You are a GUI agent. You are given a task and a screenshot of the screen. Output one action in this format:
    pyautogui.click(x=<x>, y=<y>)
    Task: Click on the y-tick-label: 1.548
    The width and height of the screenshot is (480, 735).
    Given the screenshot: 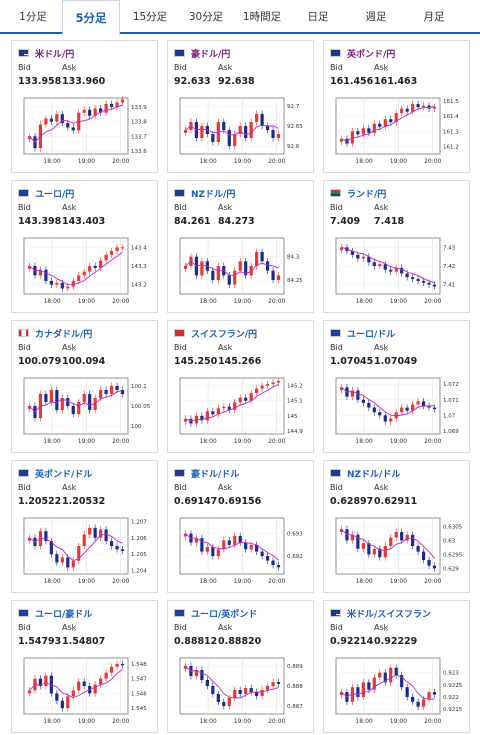 What is the action you would take?
    pyautogui.click(x=139, y=665)
    